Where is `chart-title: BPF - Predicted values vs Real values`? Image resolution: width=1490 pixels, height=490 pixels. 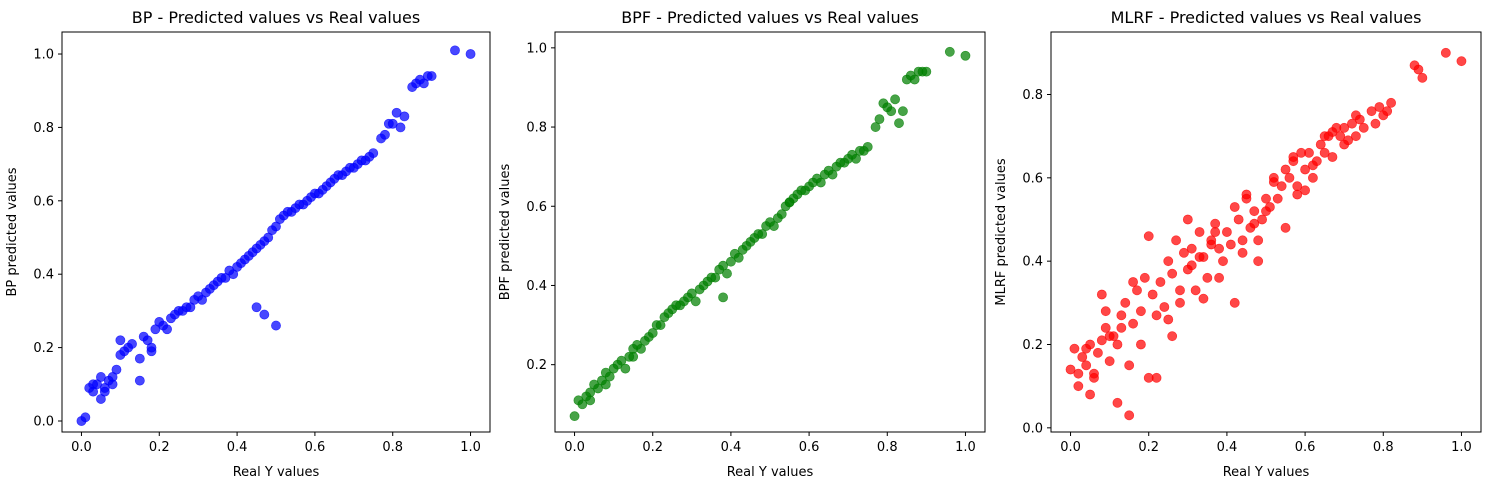
chart-title: BPF - Predicted values vs Real values is located at coordinates (770, 17).